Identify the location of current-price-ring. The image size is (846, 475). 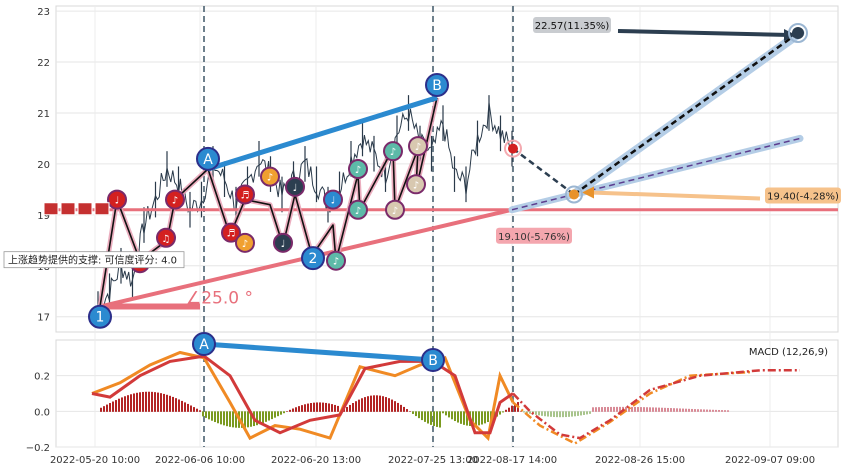
(513, 148).